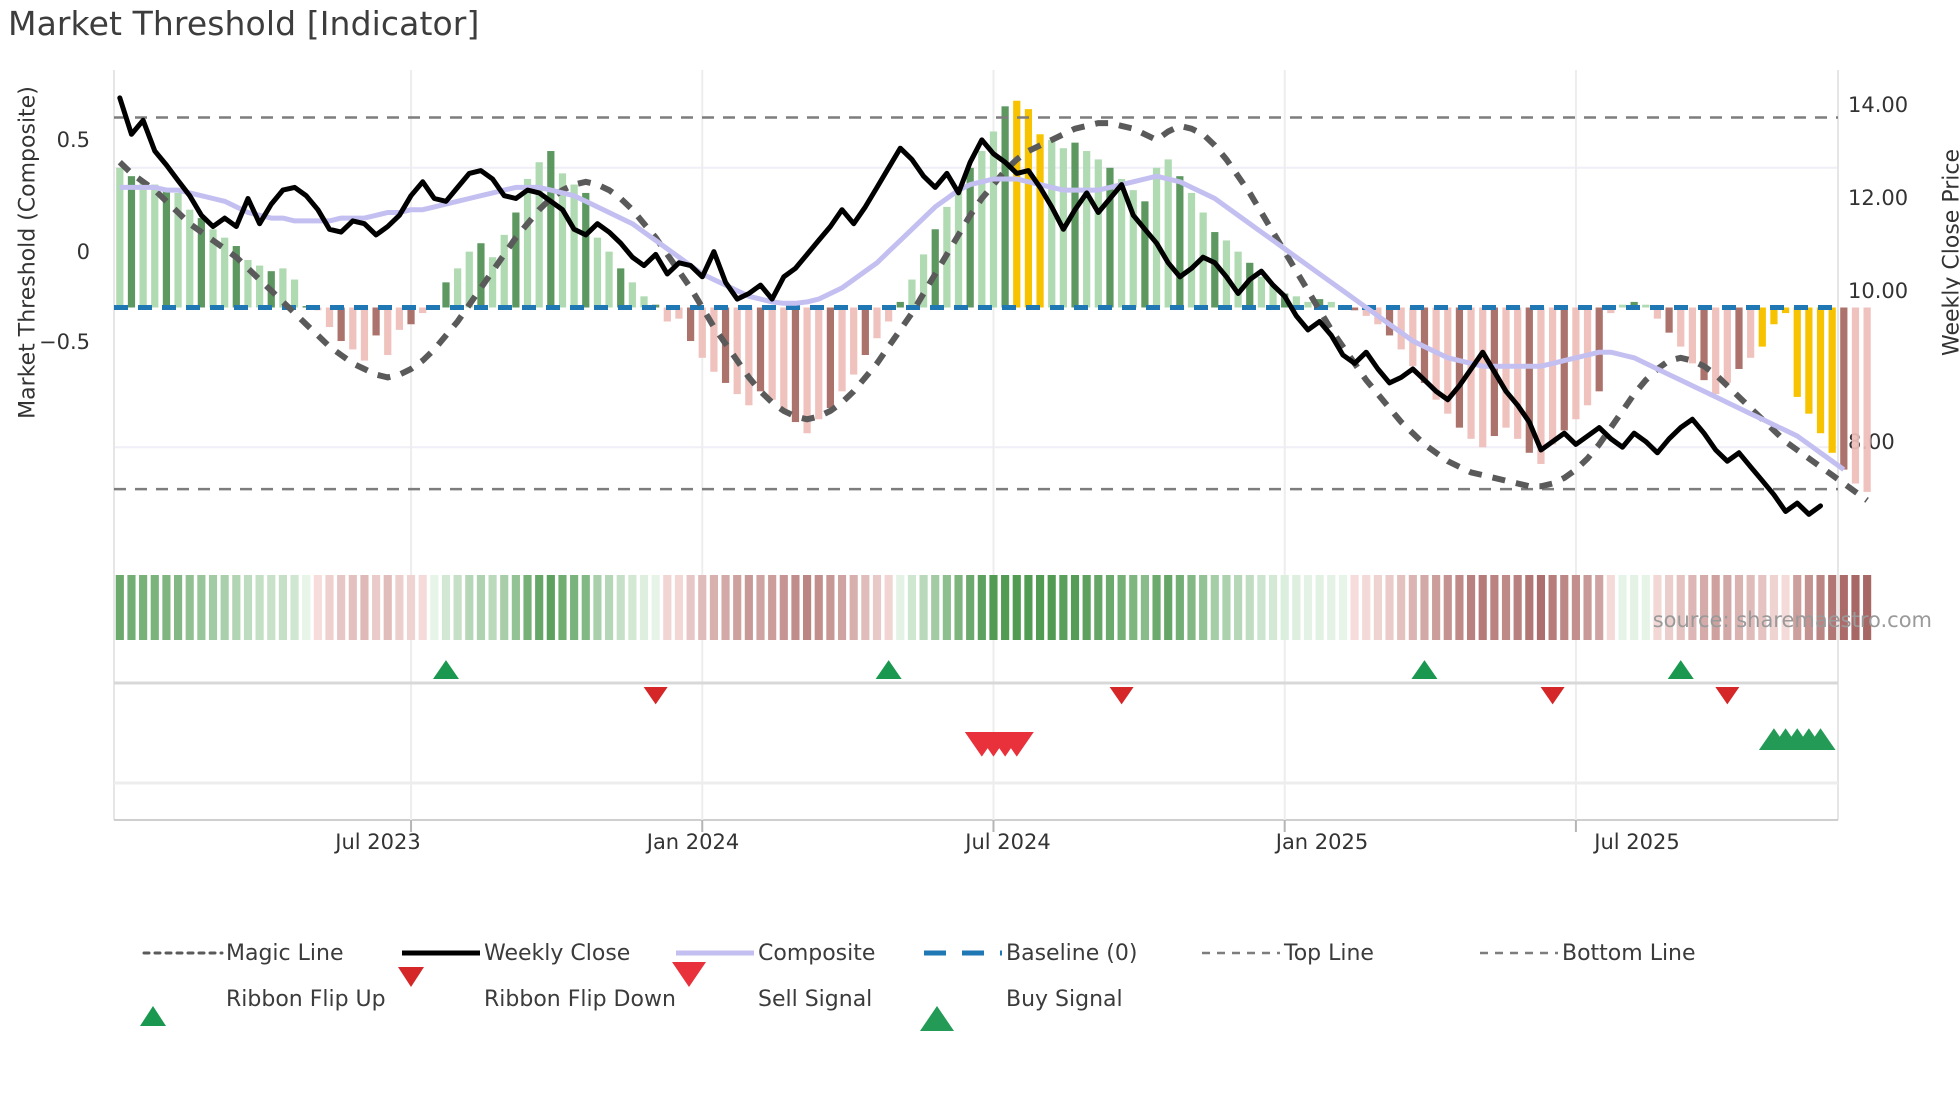 This screenshot has width=1960, height=1102. What do you see at coordinates (1629, 953) in the screenshot?
I see `legend-label: Bottom Line` at bounding box center [1629, 953].